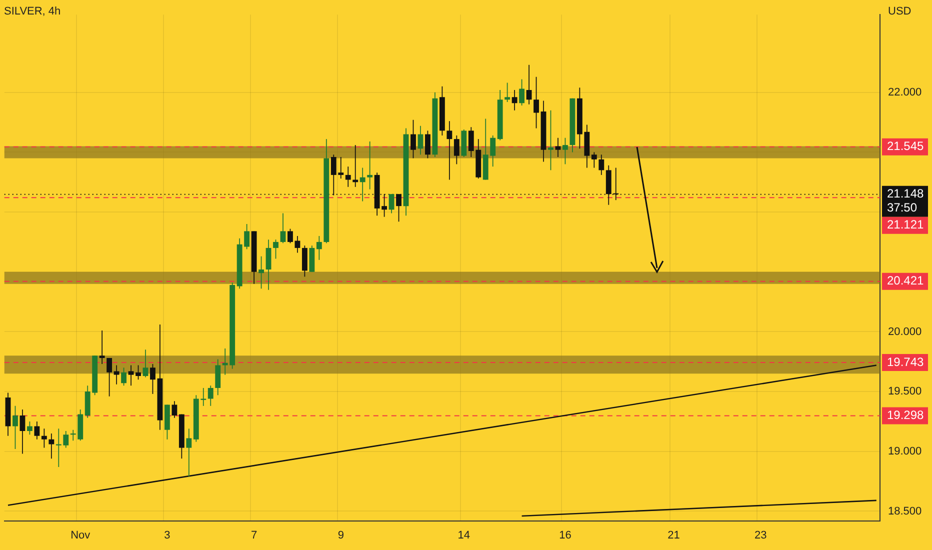 The width and height of the screenshot is (932, 550). What do you see at coordinates (464, 535) in the screenshot?
I see `x-tick-label: 14` at bounding box center [464, 535].